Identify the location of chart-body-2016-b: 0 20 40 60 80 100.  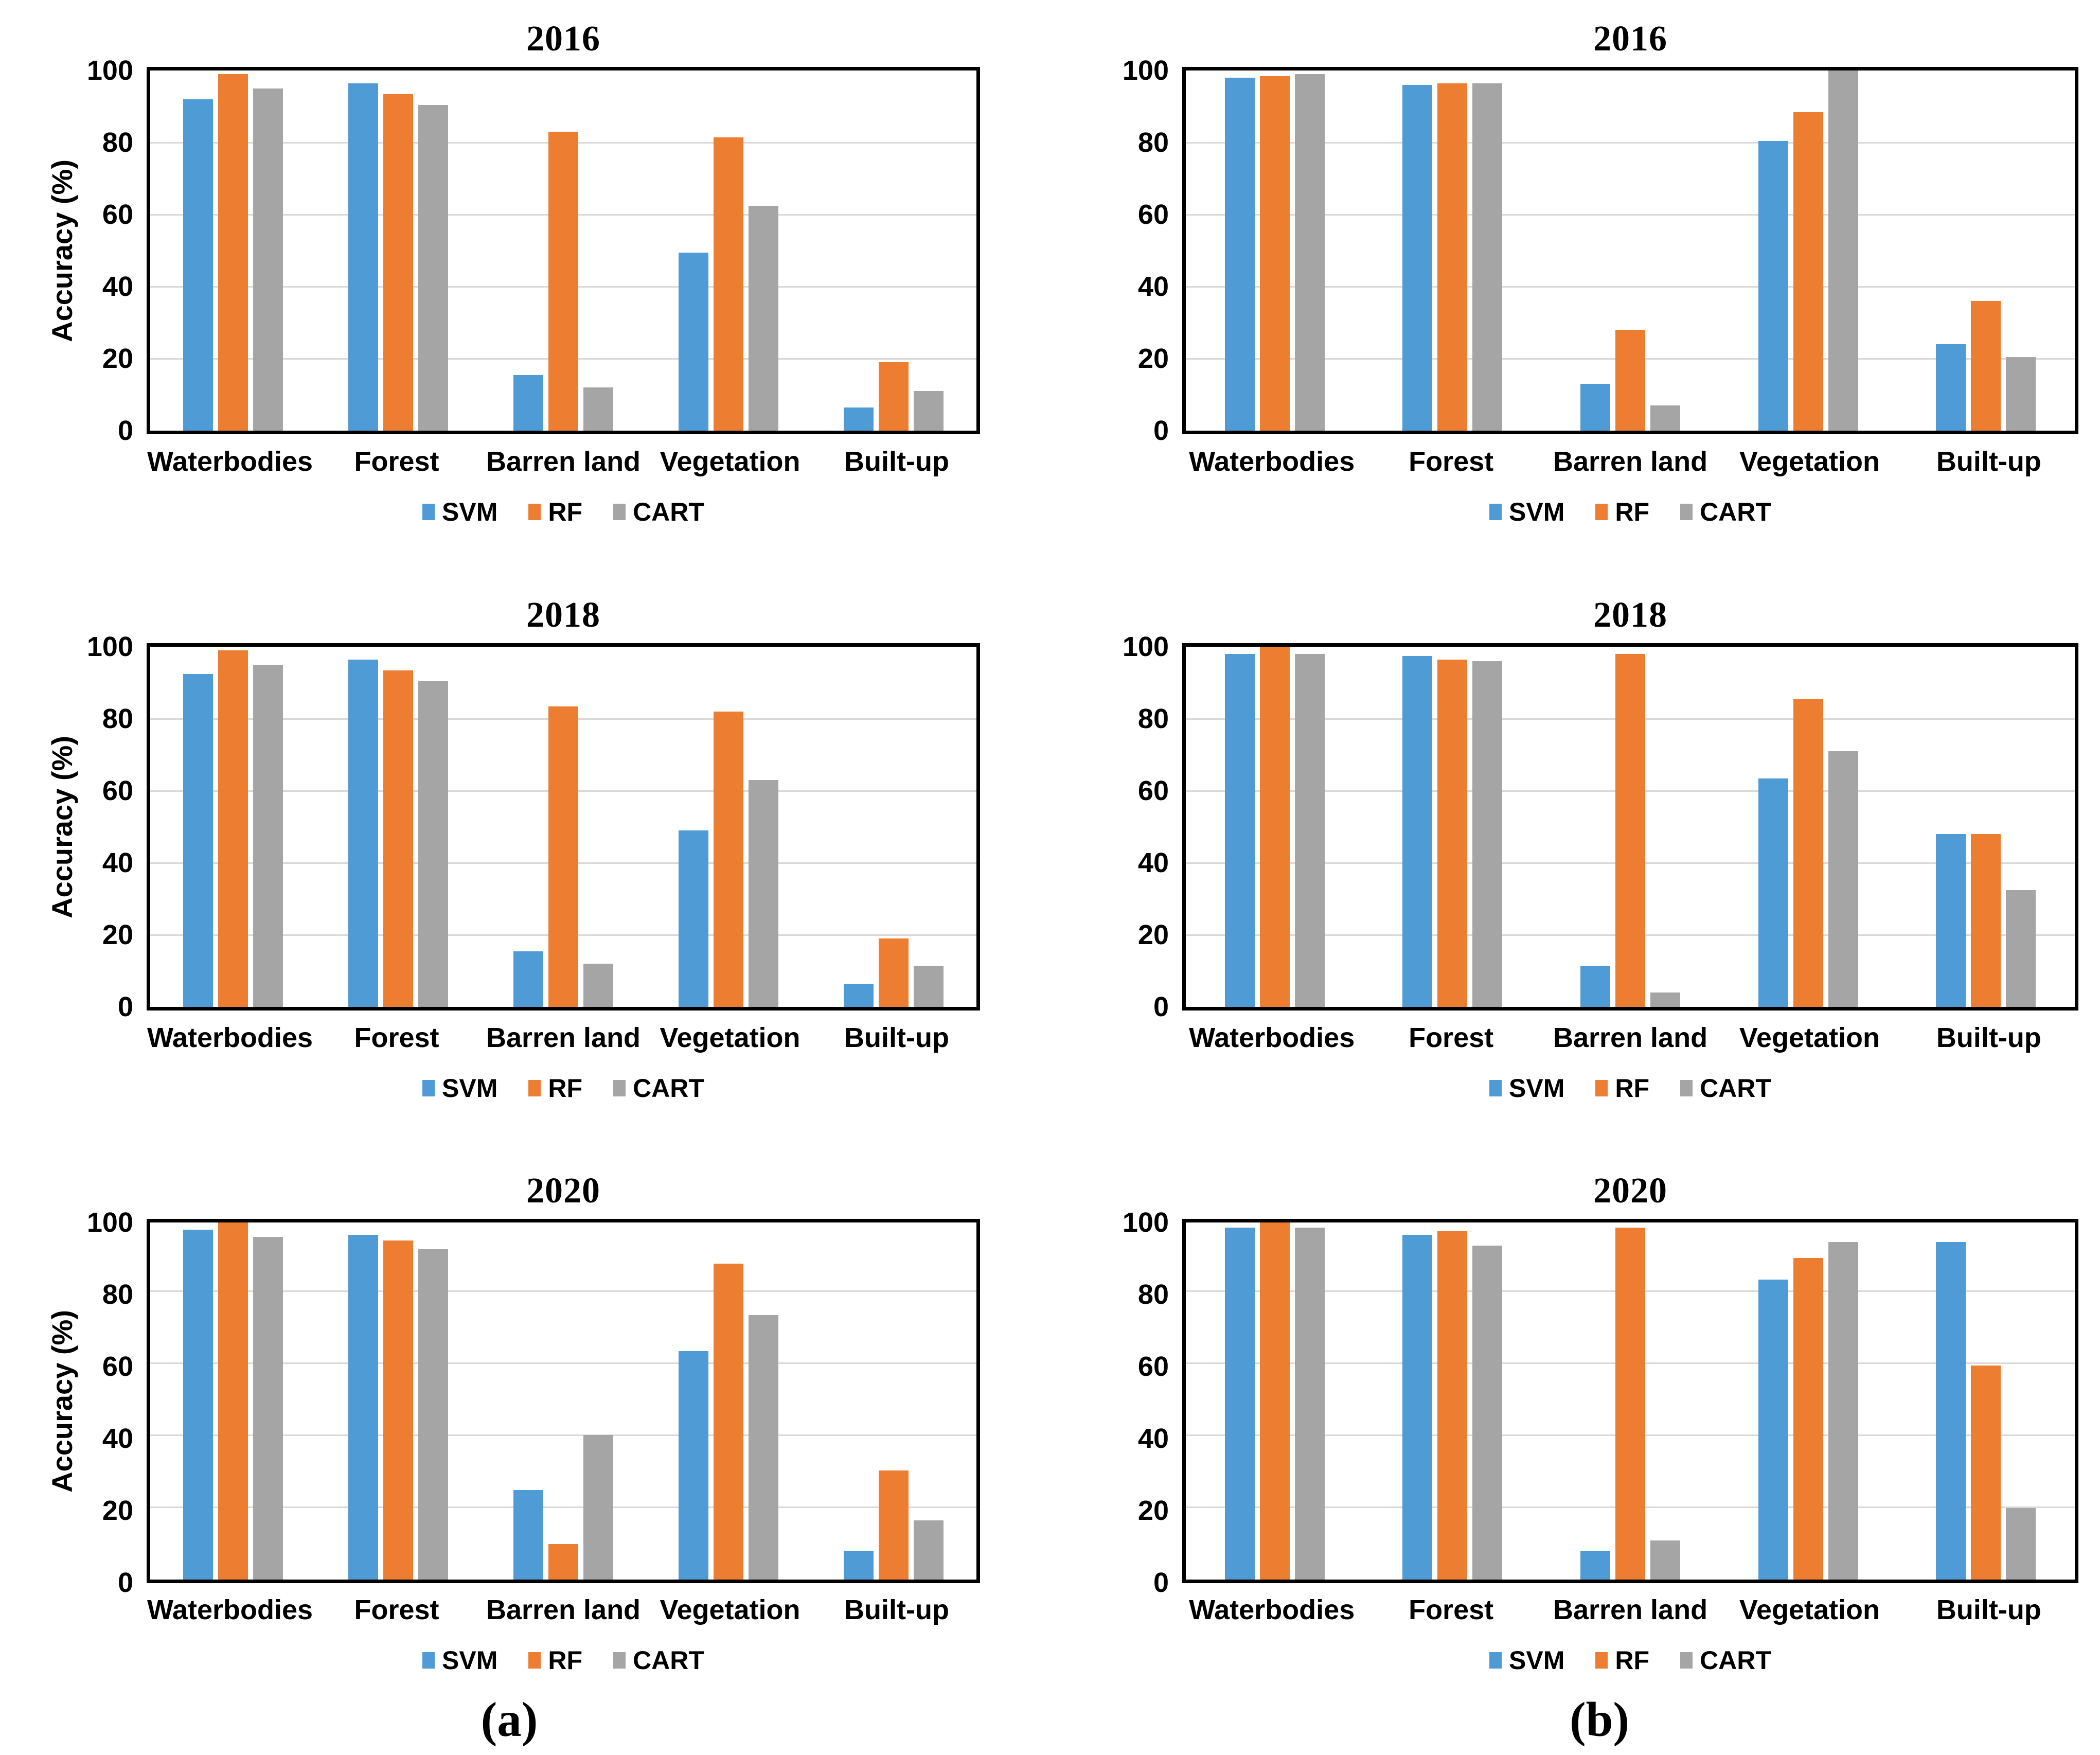
(1599, 251).